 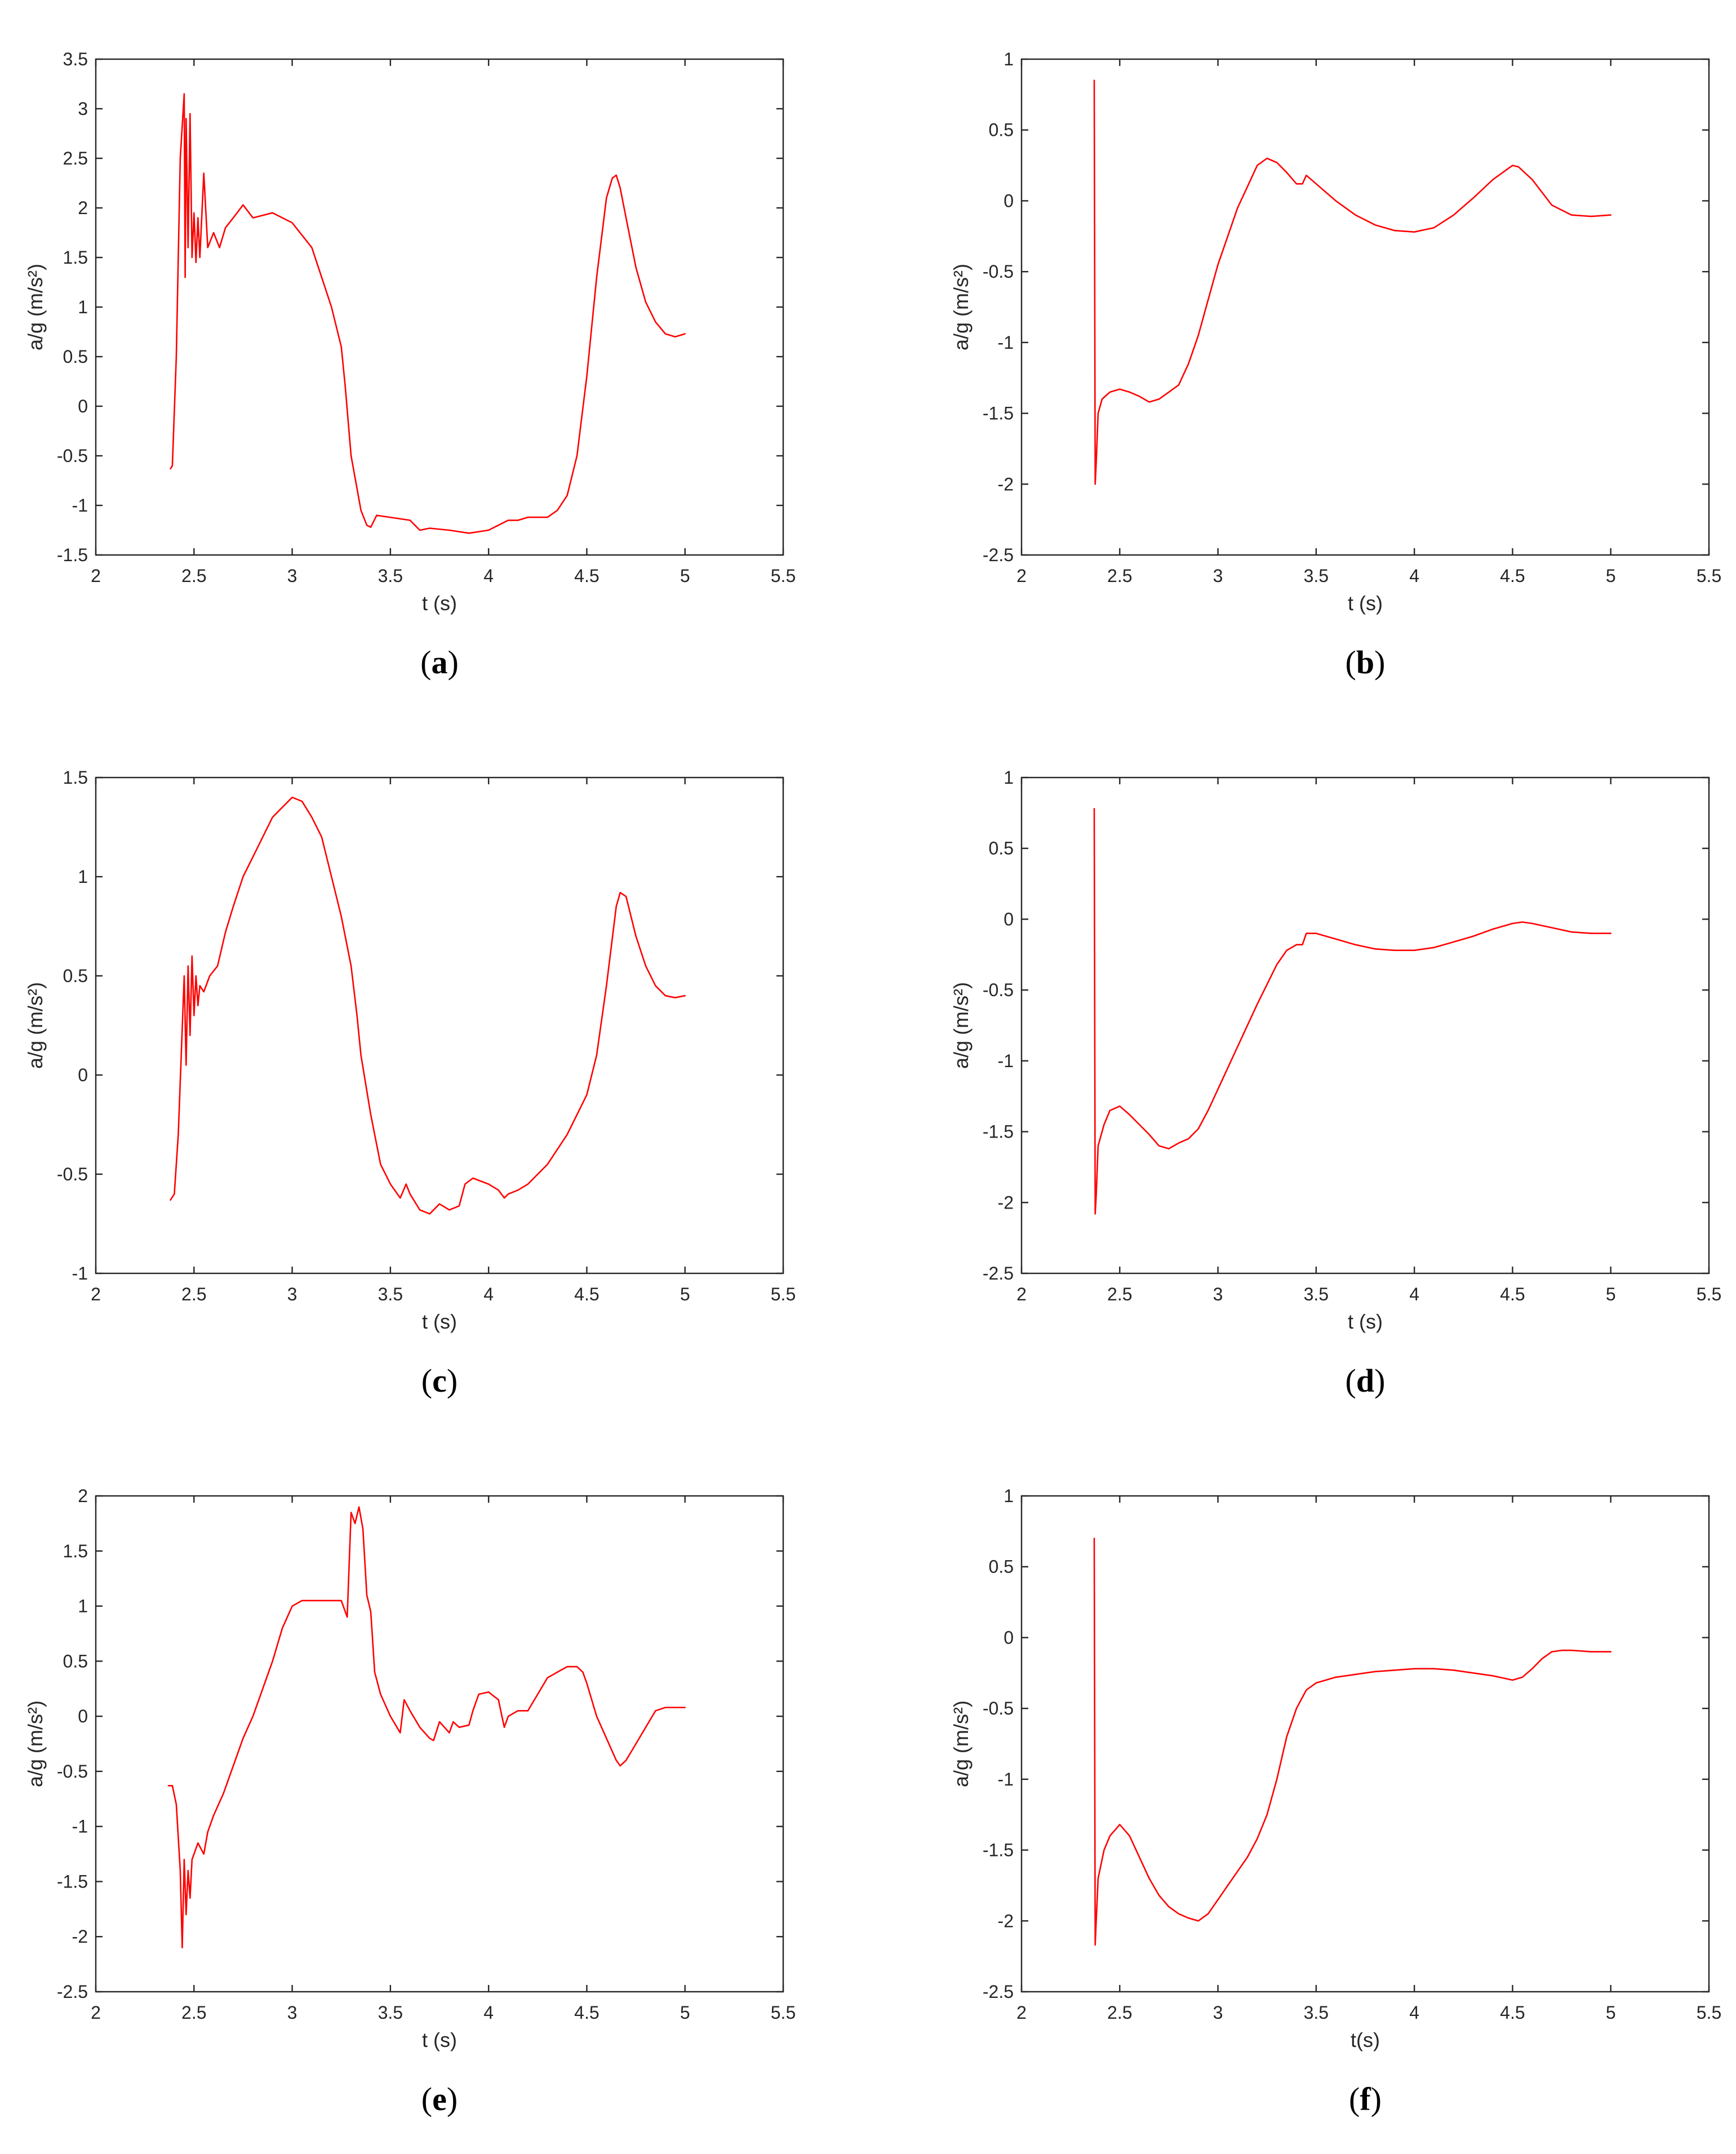 What do you see at coordinates (75, 59) in the screenshot?
I see `y-tick-label: 3.5` at bounding box center [75, 59].